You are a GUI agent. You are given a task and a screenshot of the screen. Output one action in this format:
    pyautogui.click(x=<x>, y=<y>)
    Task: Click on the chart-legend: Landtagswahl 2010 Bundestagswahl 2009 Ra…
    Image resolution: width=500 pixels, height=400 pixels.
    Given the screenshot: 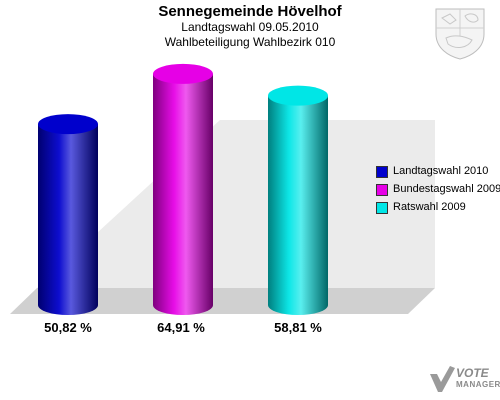 What is the action you would take?
    pyautogui.click(x=438, y=191)
    